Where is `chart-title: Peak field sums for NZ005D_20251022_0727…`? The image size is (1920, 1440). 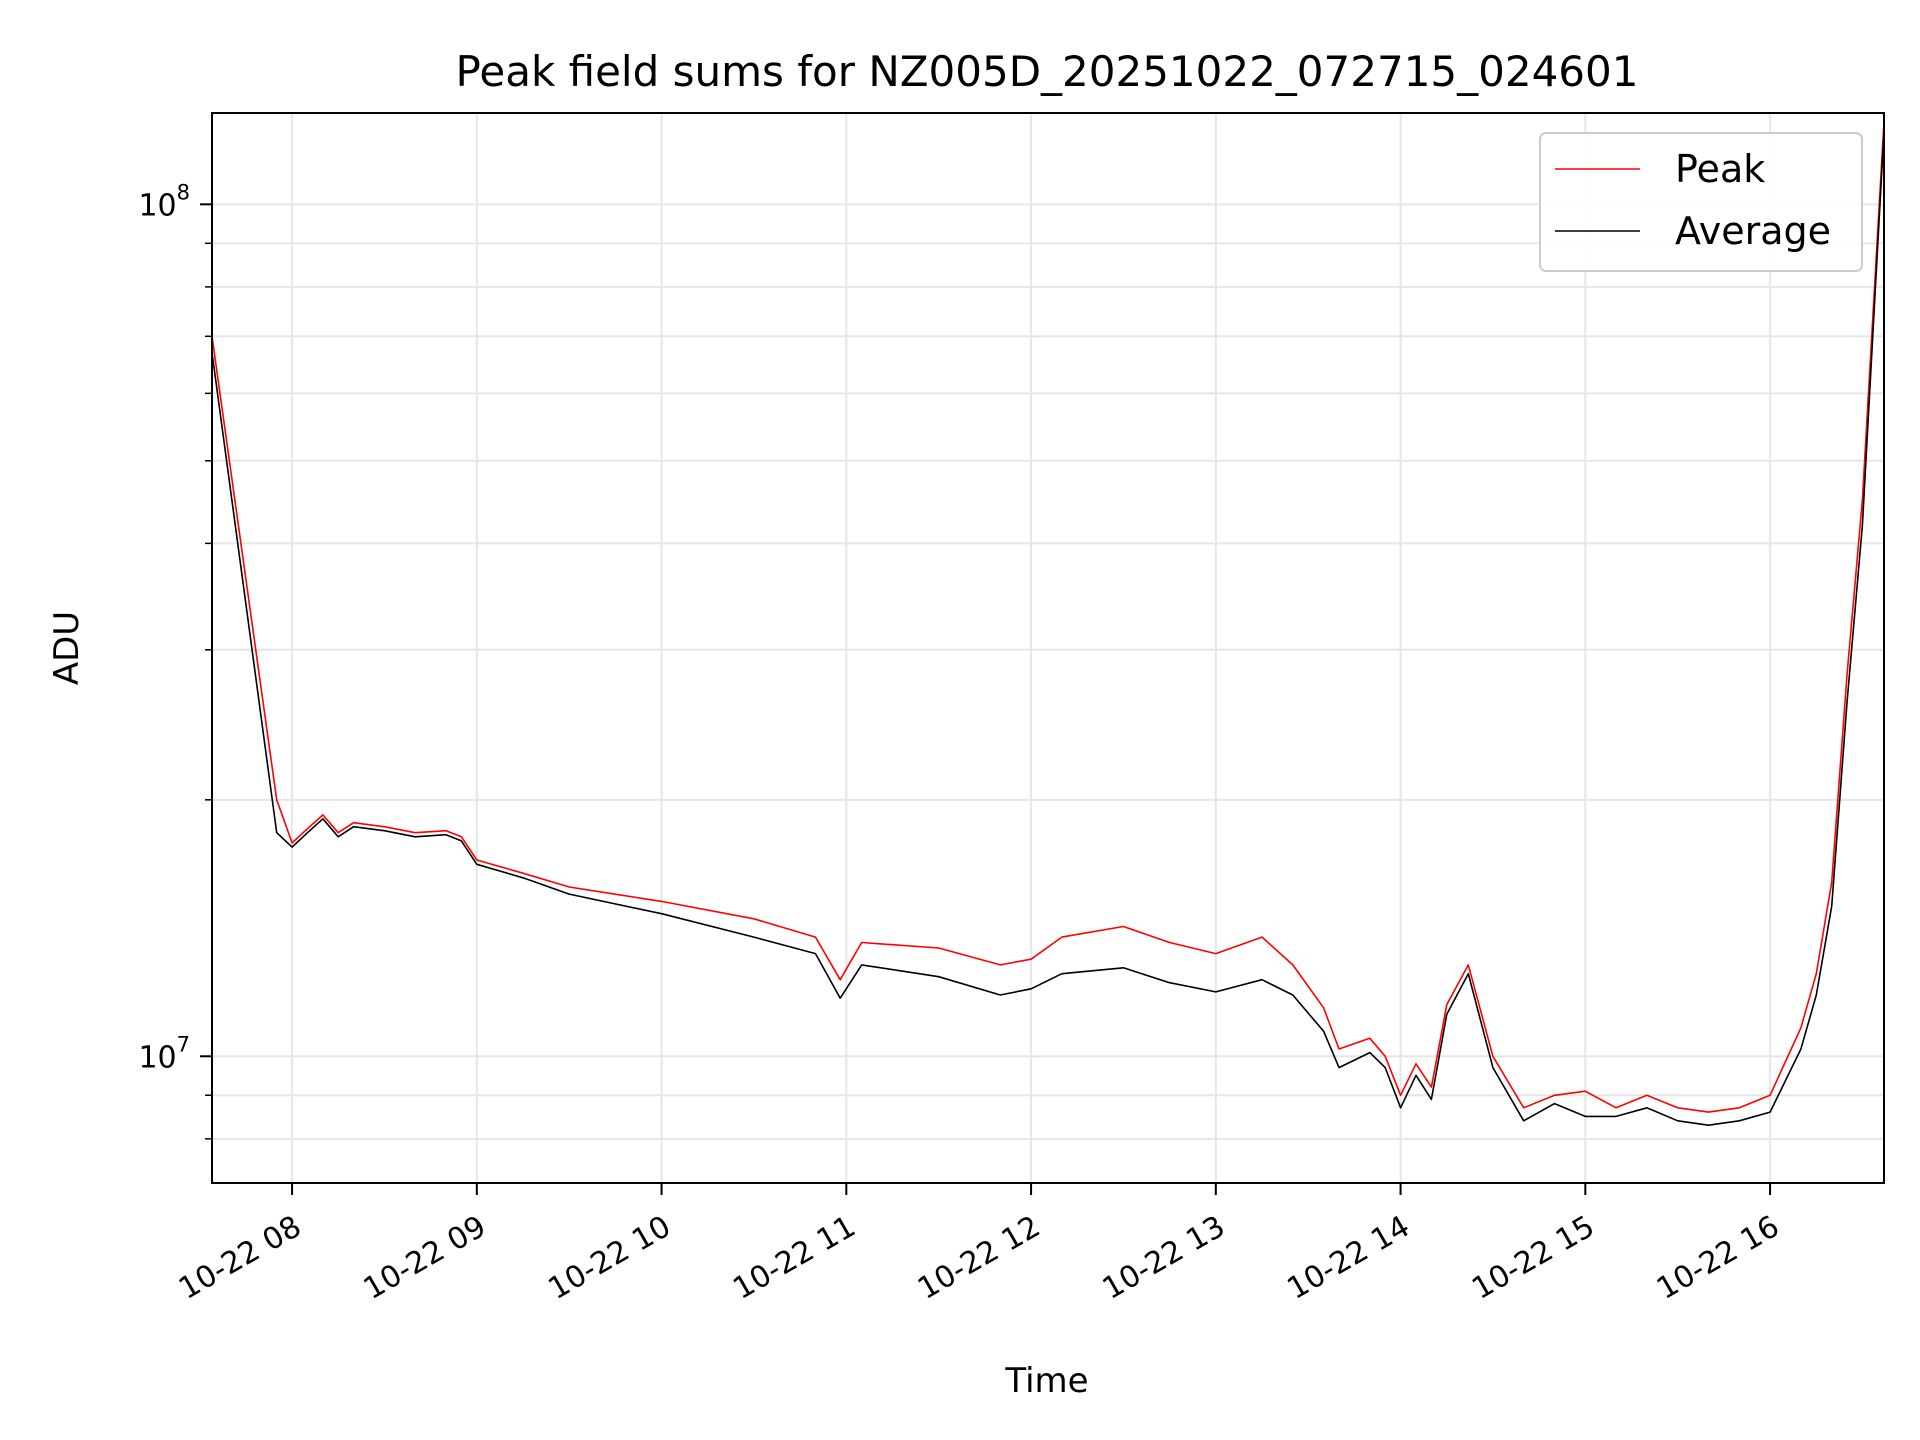
chart-title: Peak field sums for NZ005D_20251022_0727… is located at coordinates (1047, 71).